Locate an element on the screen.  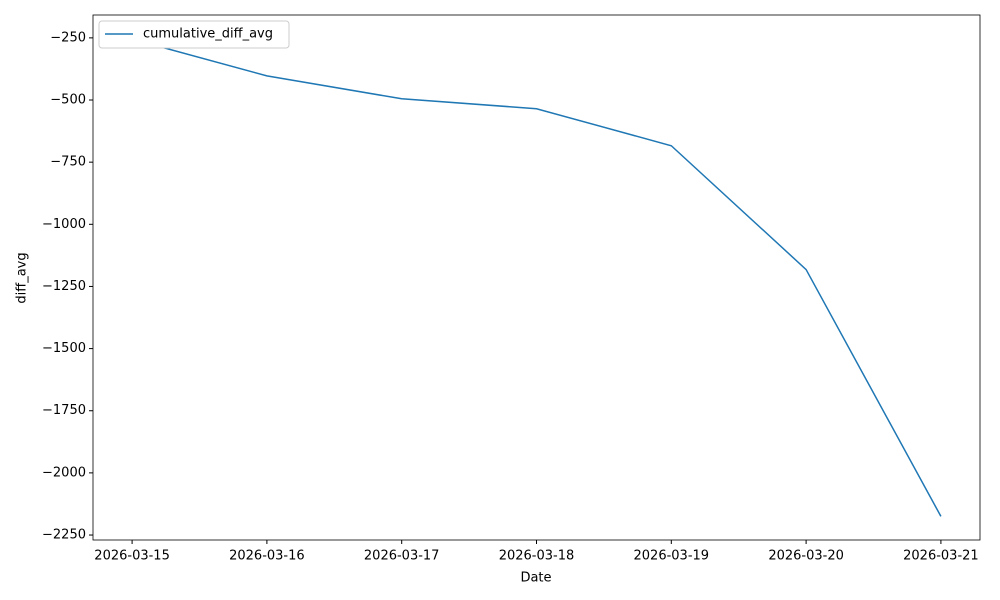
x-tick-label: 2026-03-21 is located at coordinates (941, 556).